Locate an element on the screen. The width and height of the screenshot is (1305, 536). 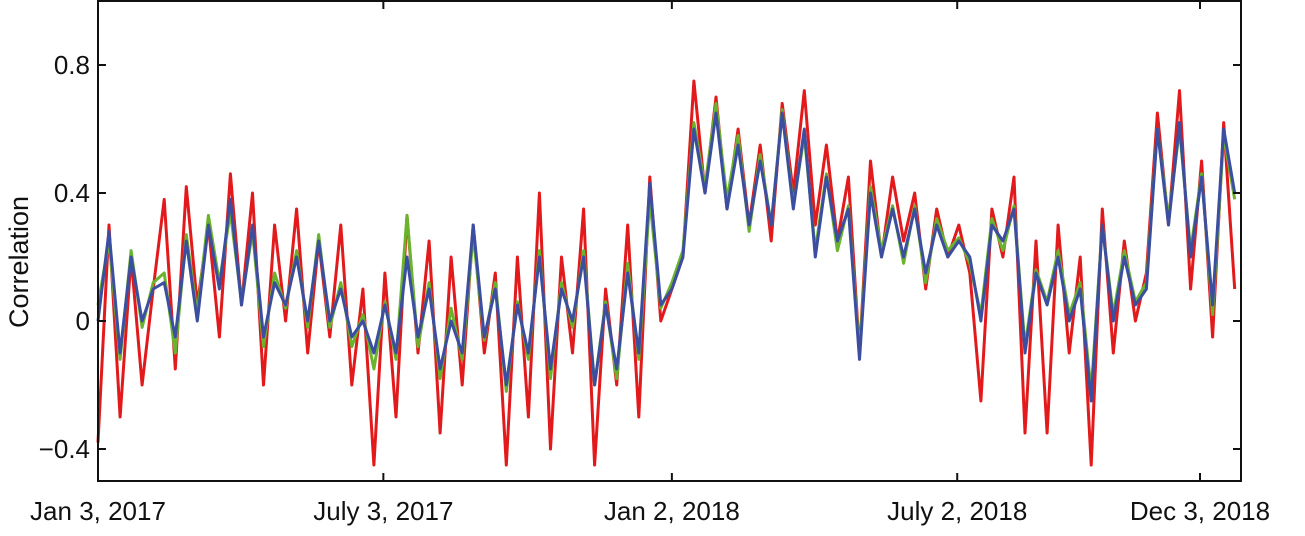
x-tick-label: July 2, 2018 is located at coordinates (957, 511).